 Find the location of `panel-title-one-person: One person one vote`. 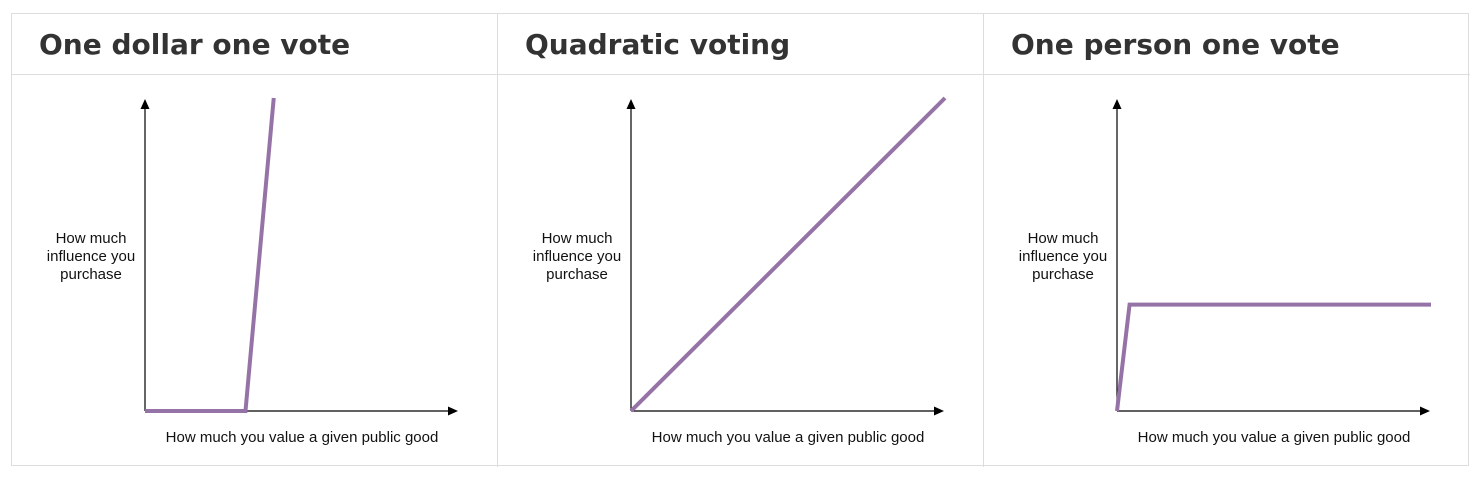

panel-title-one-person: One person one vote is located at coordinates (1227, 44).